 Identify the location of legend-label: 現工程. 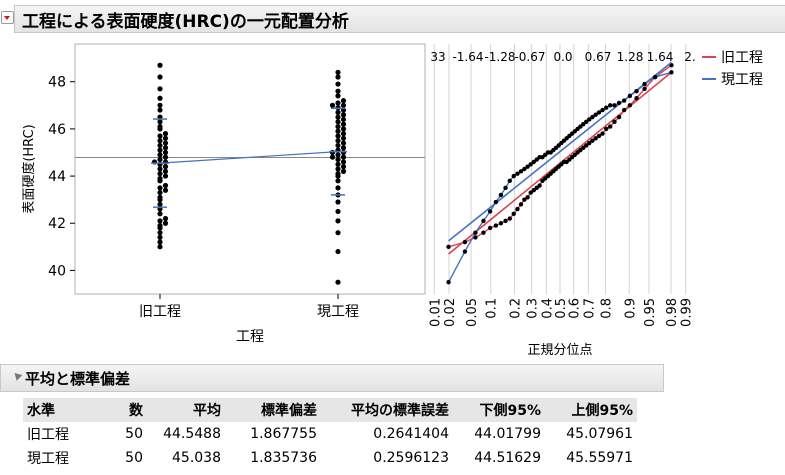
(742, 80).